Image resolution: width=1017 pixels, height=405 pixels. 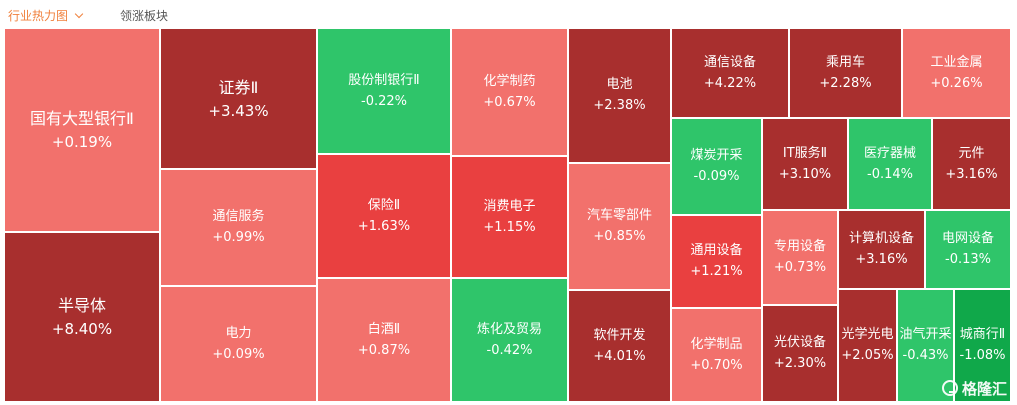 I want to click on sector-name: 乘用车, so click(x=845, y=62).